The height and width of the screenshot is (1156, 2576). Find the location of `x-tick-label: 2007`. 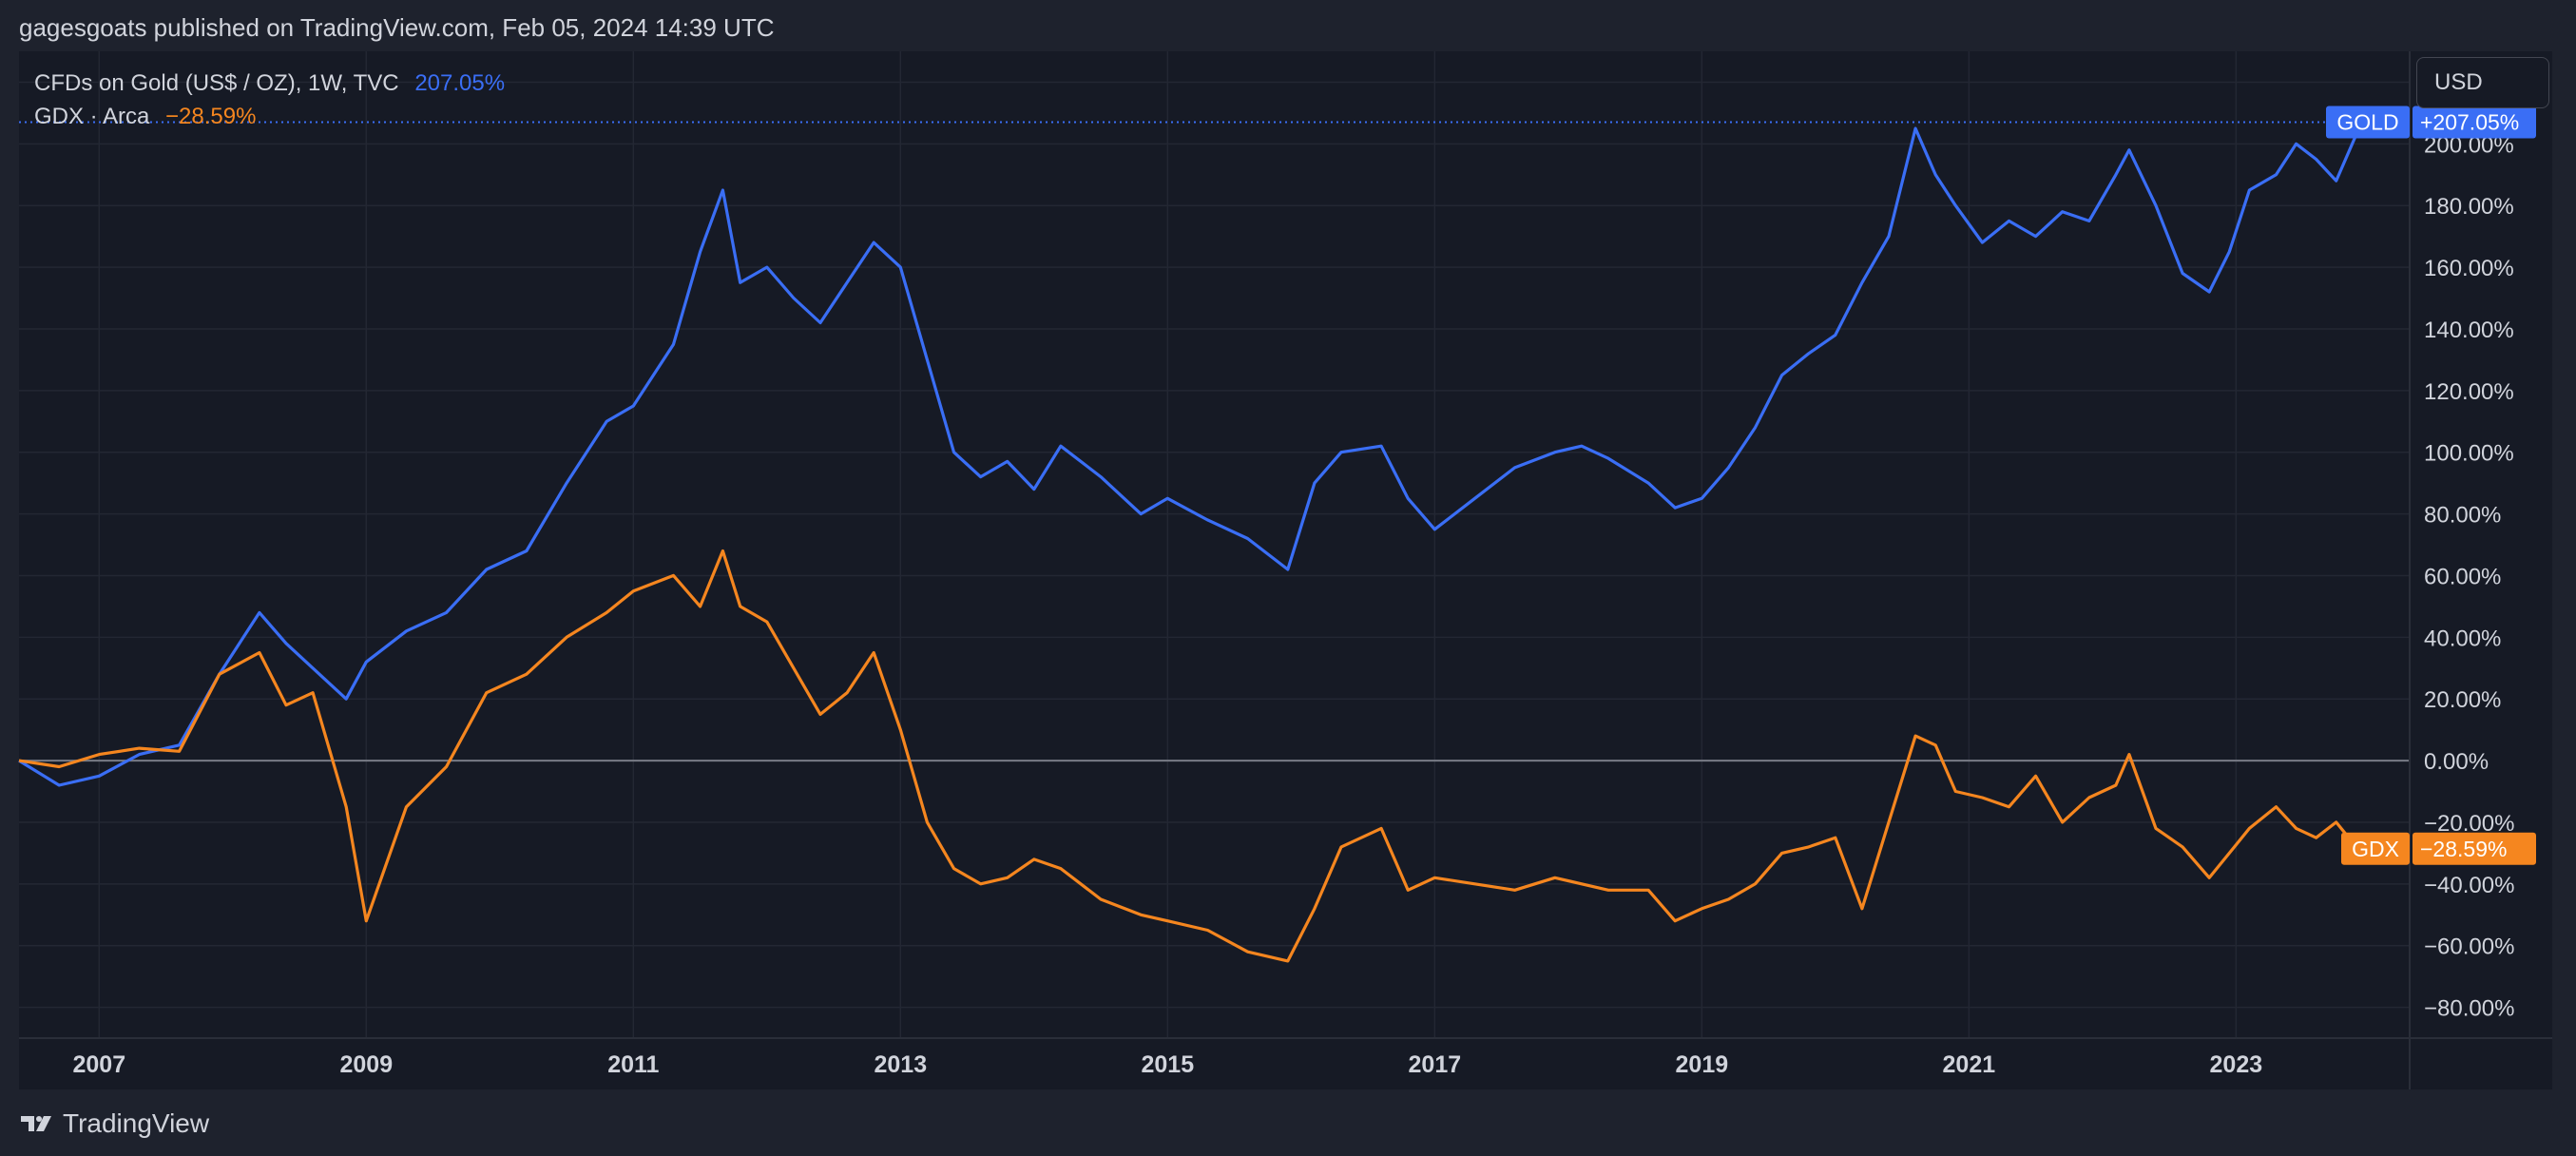

x-tick-label: 2007 is located at coordinates (99, 1064).